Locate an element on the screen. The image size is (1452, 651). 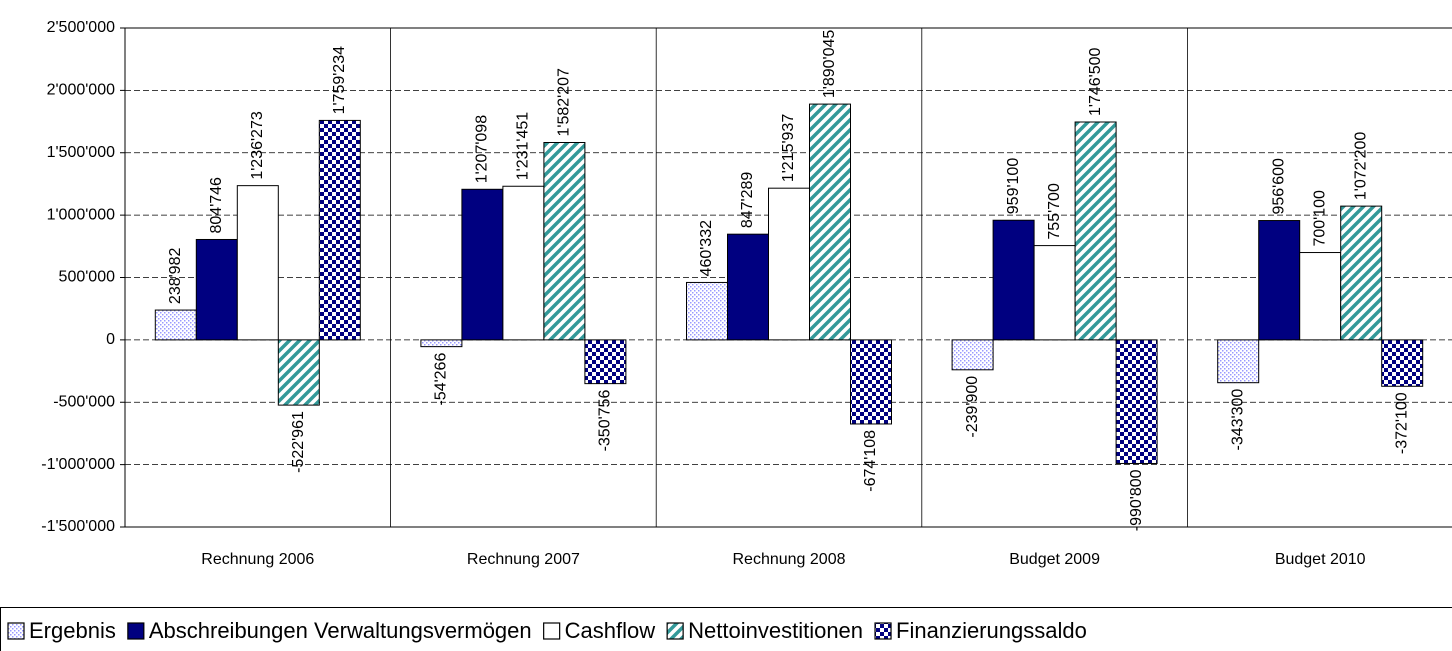
data-label: 847'289 is located at coordinates (747, 200).